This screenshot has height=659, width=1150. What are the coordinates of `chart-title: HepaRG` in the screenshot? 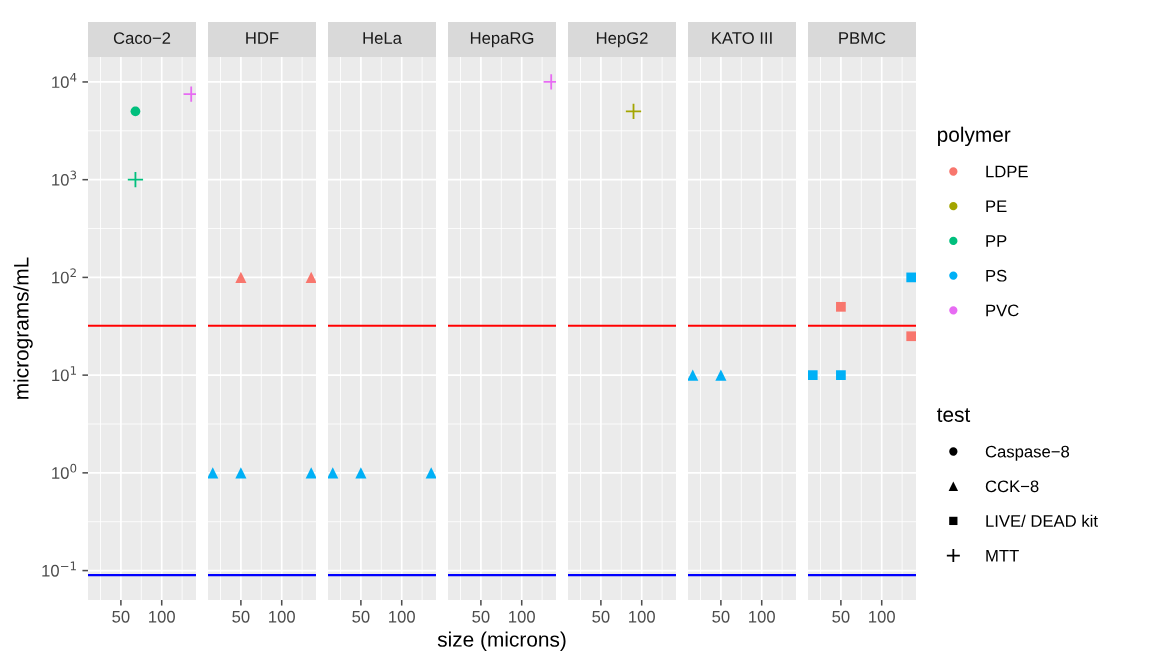 It's located at (502, 40).